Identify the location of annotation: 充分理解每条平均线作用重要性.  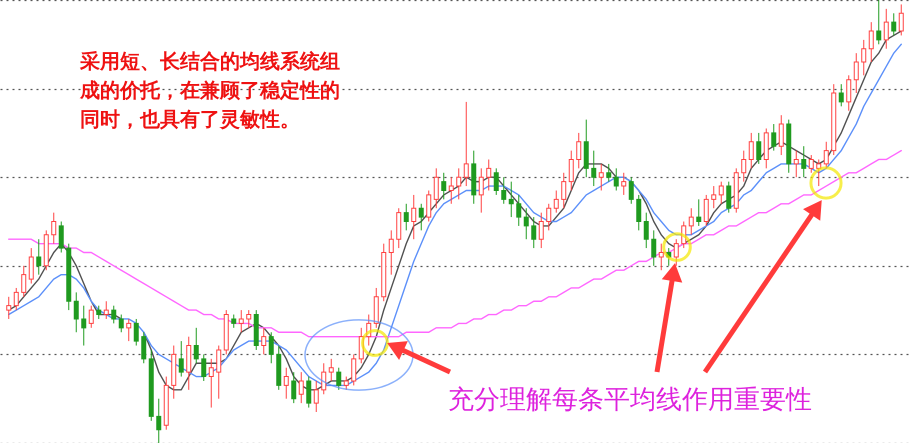
(630, 400).